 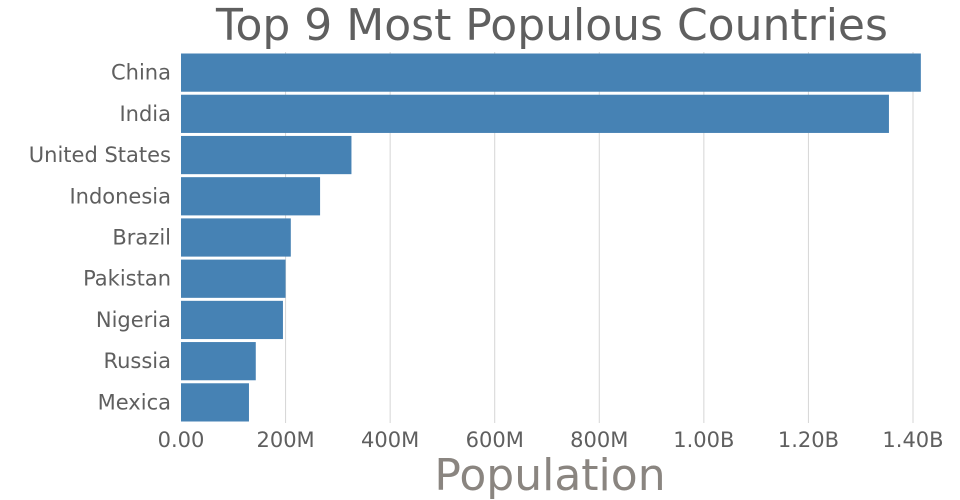 I want to click on bar-nigeria, so click(x=232, y=320).